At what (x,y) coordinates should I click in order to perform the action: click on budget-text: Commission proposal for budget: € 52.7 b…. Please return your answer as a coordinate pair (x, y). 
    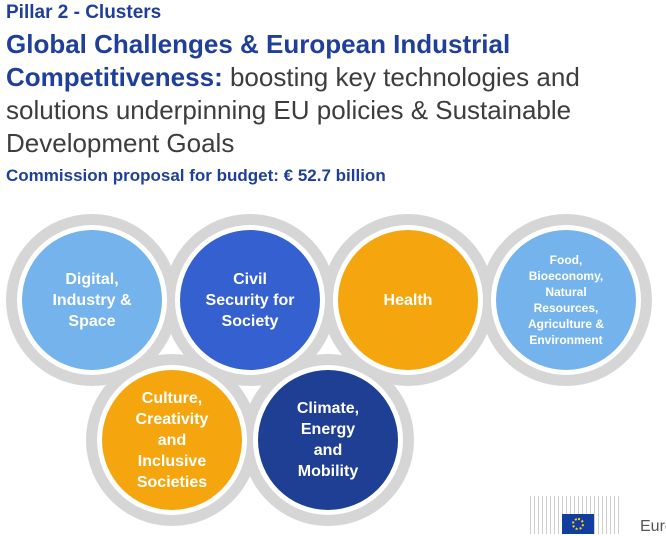
    Looking at the image, I should click on (196, 175).